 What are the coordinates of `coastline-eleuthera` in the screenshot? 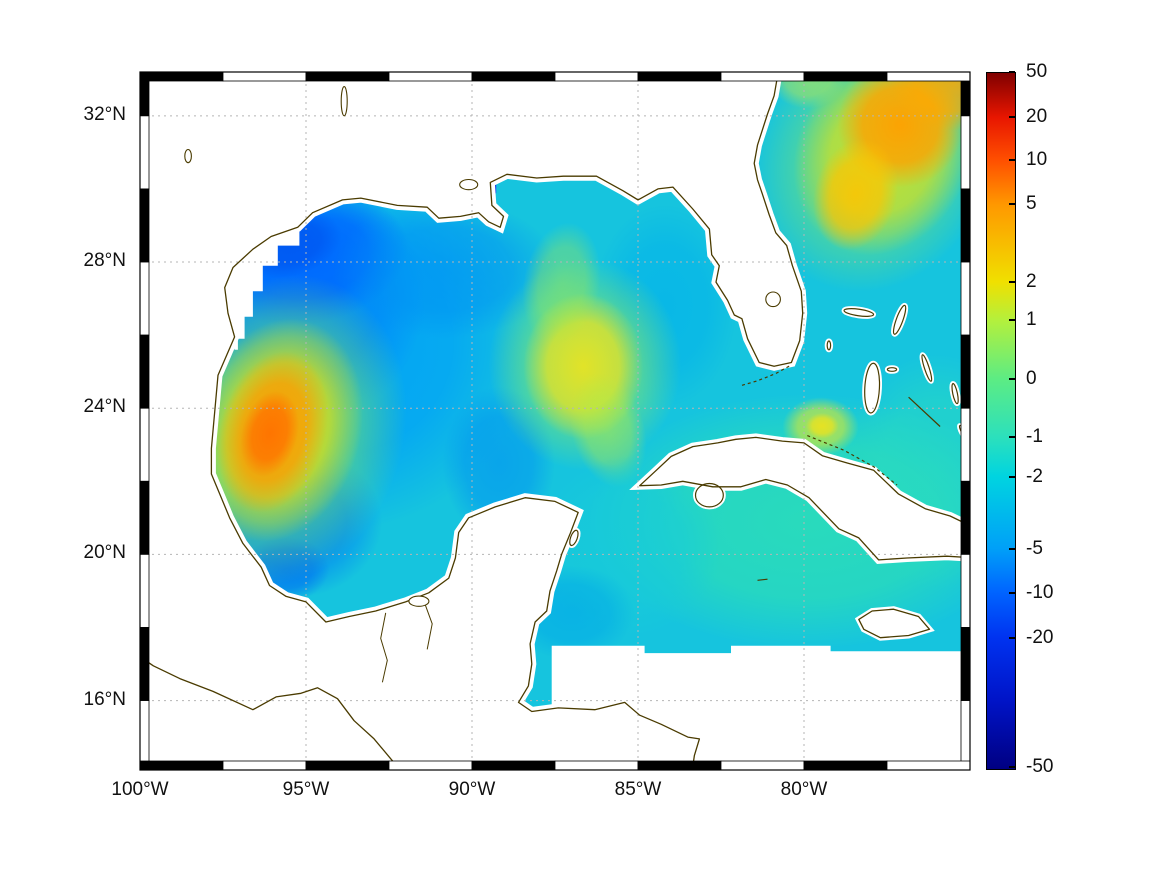 It's located at (927, 368).